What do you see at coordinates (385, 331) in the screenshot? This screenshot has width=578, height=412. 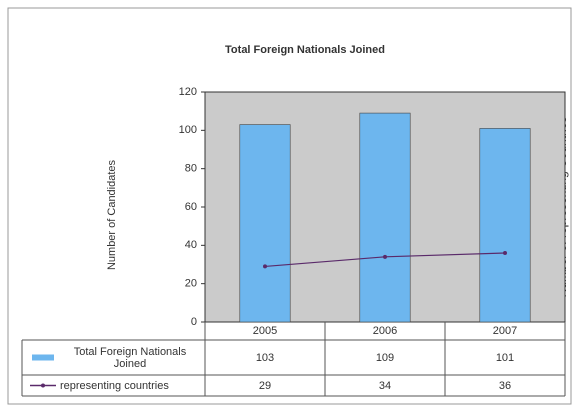 I see `x-tick-label: 2006` at bounding box center [385, 331].